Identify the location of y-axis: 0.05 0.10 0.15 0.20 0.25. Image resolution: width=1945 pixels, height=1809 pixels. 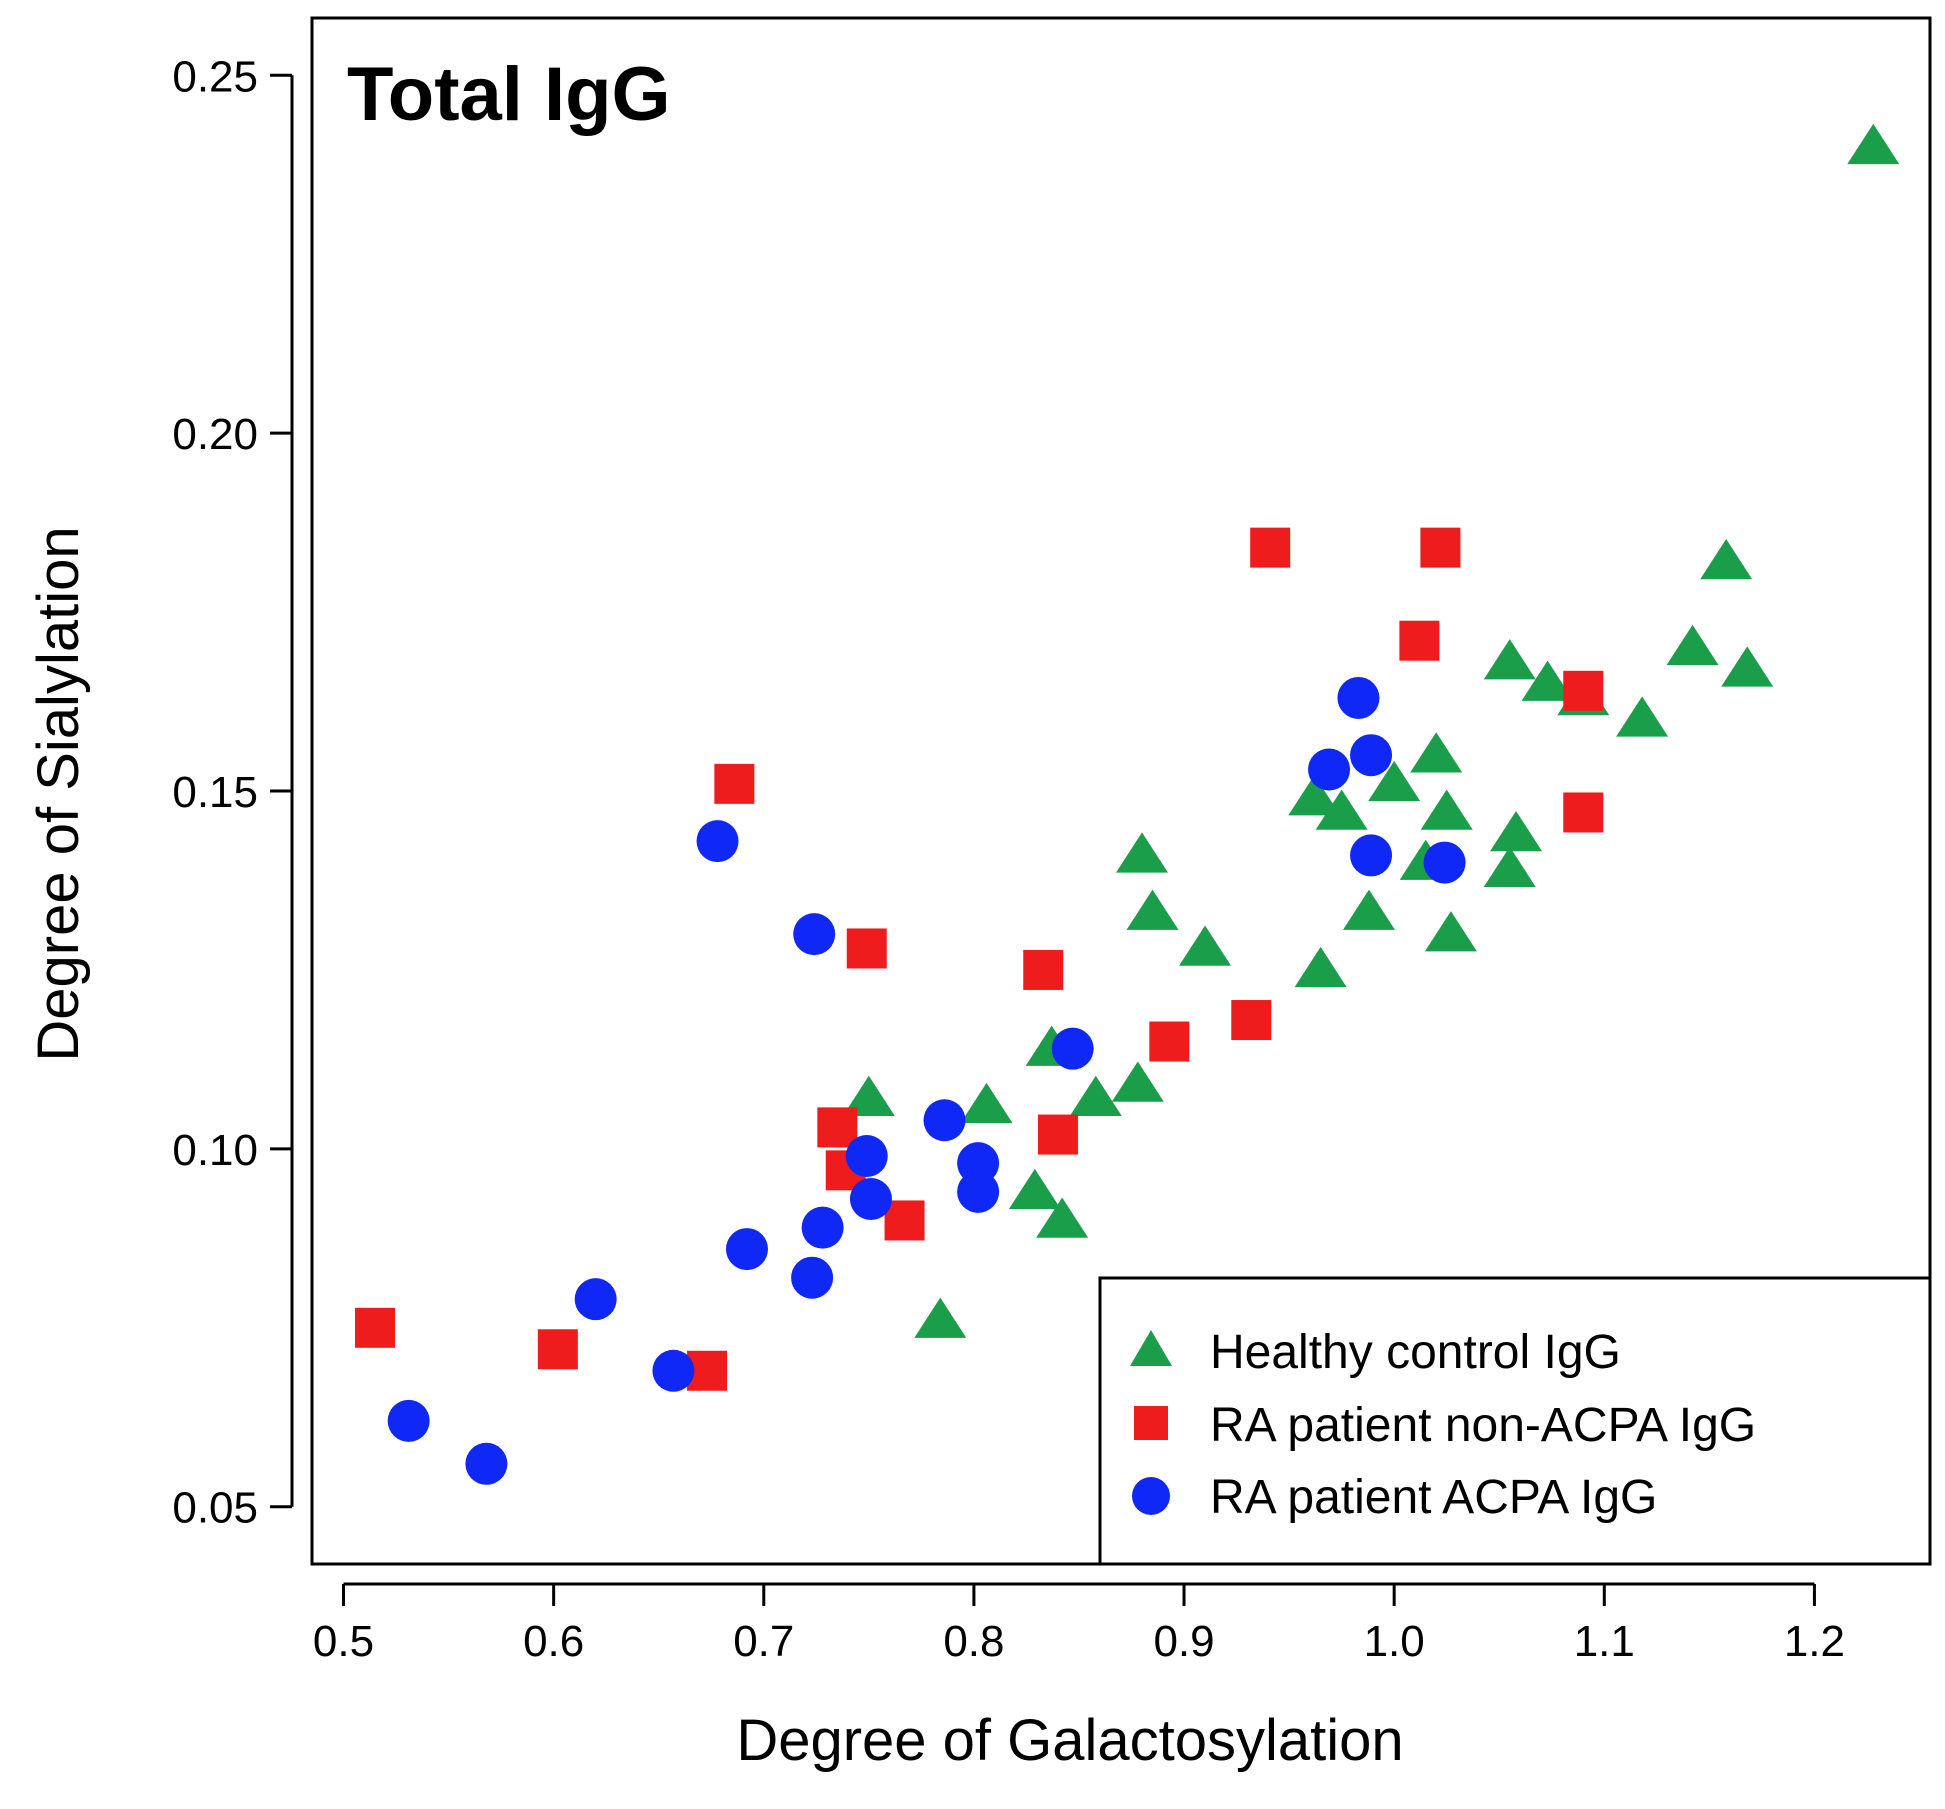
(233, 792).